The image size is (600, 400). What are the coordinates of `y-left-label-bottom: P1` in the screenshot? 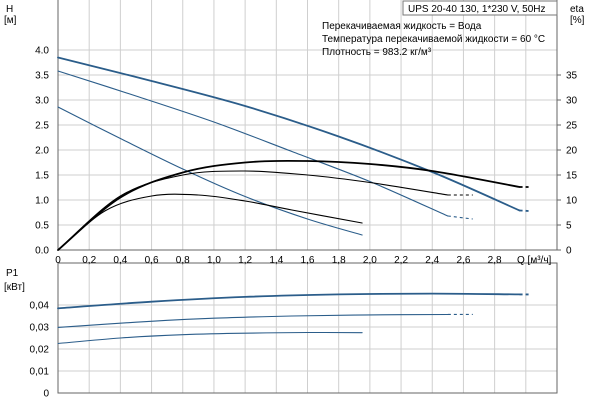 It's located at (12, 273).